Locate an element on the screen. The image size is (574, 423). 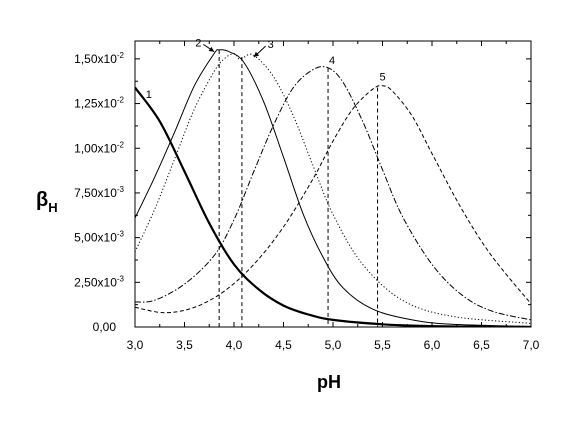
y-tick-label: 2,50x10⁻³ is located at coordinates (99, 281).